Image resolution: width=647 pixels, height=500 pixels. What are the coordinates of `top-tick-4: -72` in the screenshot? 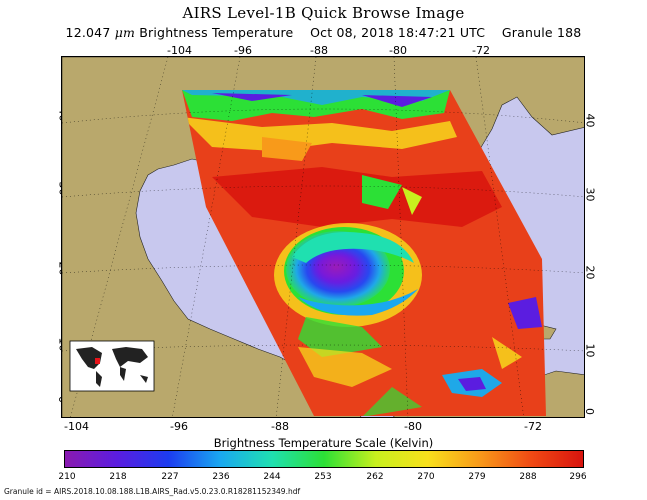 It's located at (481, 50).